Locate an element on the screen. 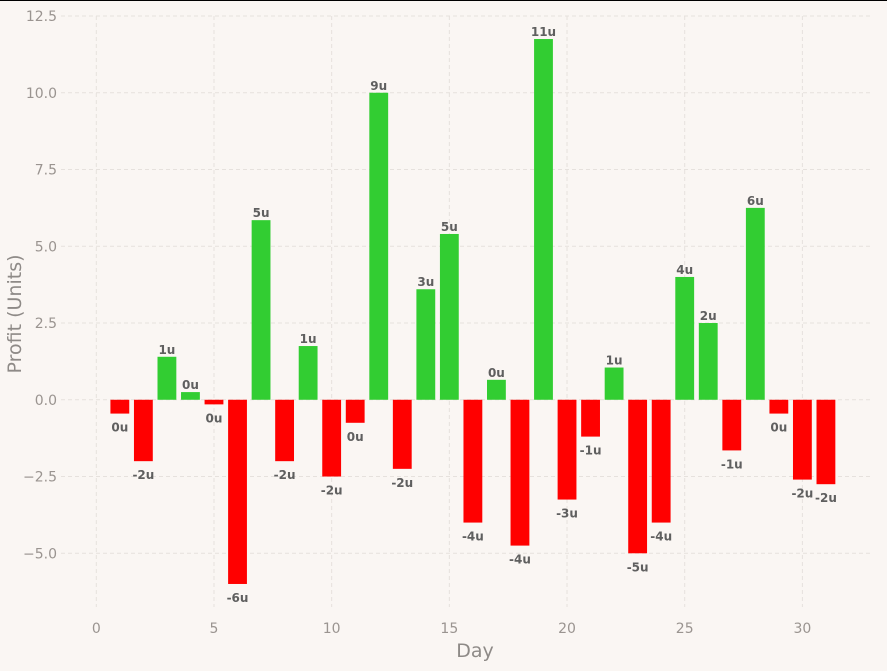 This screenshot has width=887, height=671. y-tick-label: 12.5 is located at coordinates (41, 17).